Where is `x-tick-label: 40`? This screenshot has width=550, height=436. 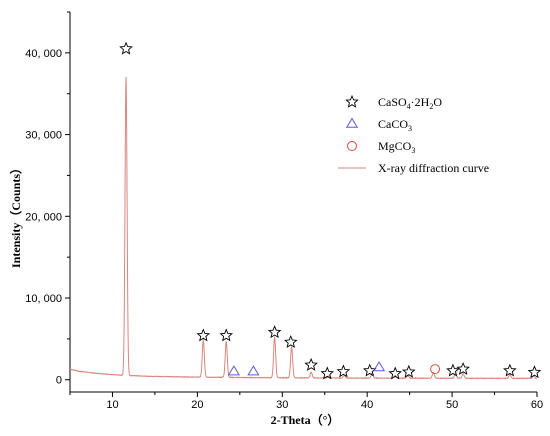
x-tick-label: 40 is located at coordinates (367, 405).